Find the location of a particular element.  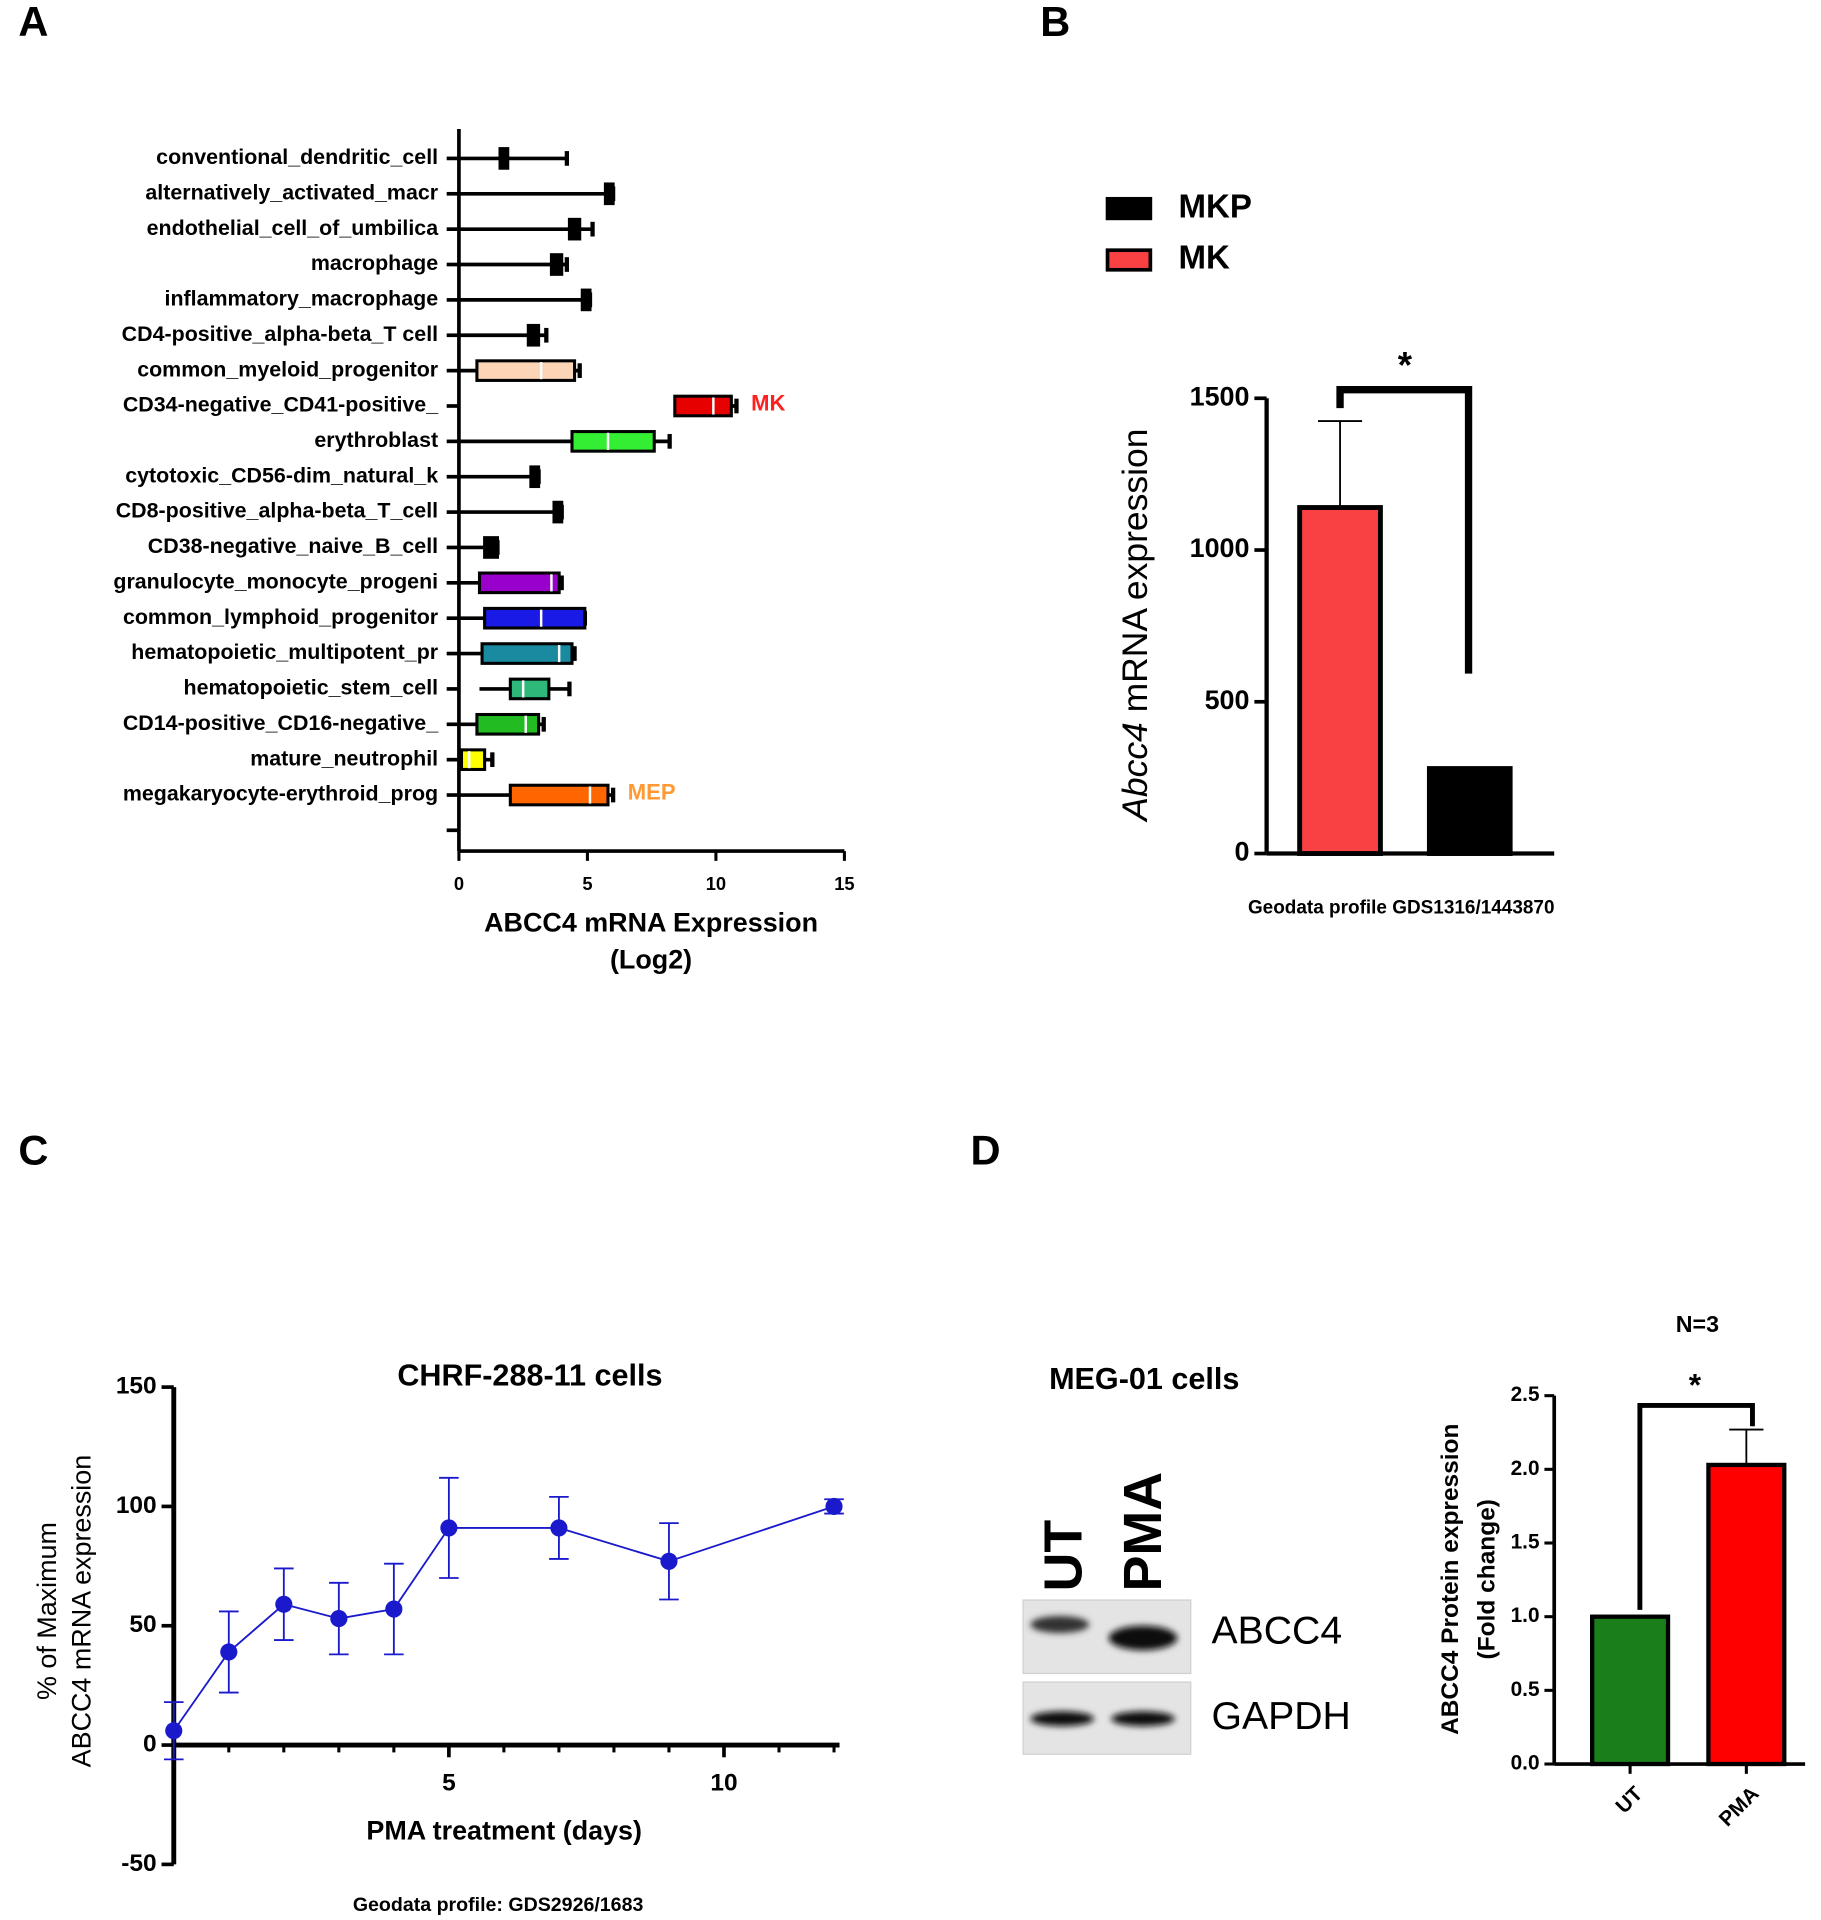

band-label: GAPDH is located at coordinates (1281, 1716).